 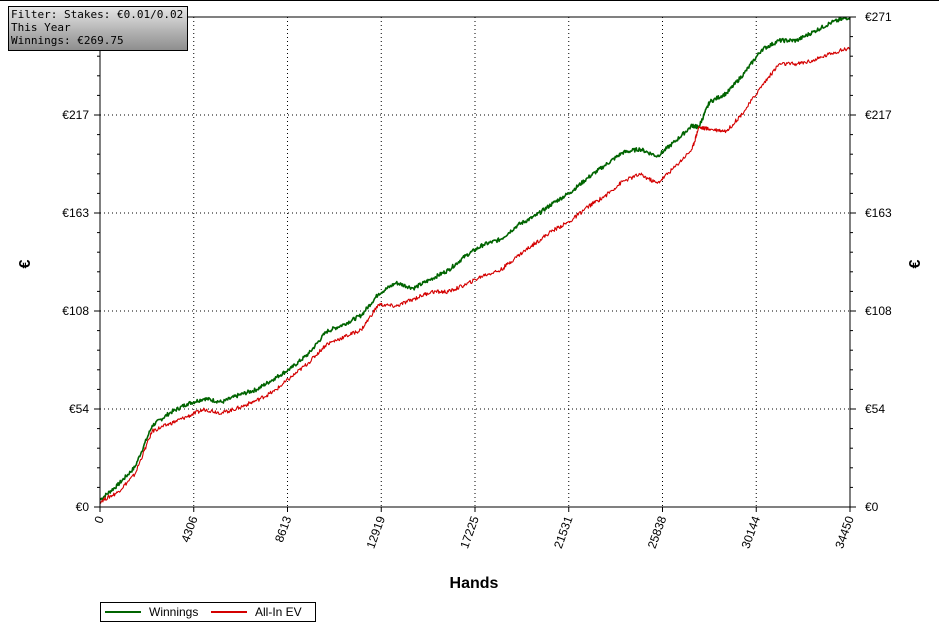 I want to click on chart-legend: Winnings All-In EV, so click(x=208, y=612).